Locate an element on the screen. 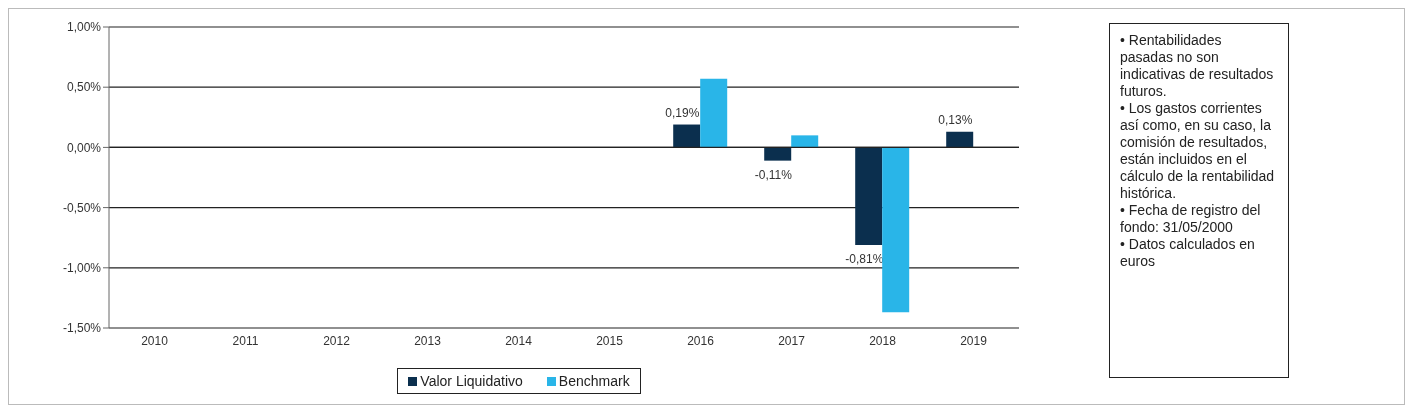  x-tick-label: 2019 is located at coordinates (974, 340).